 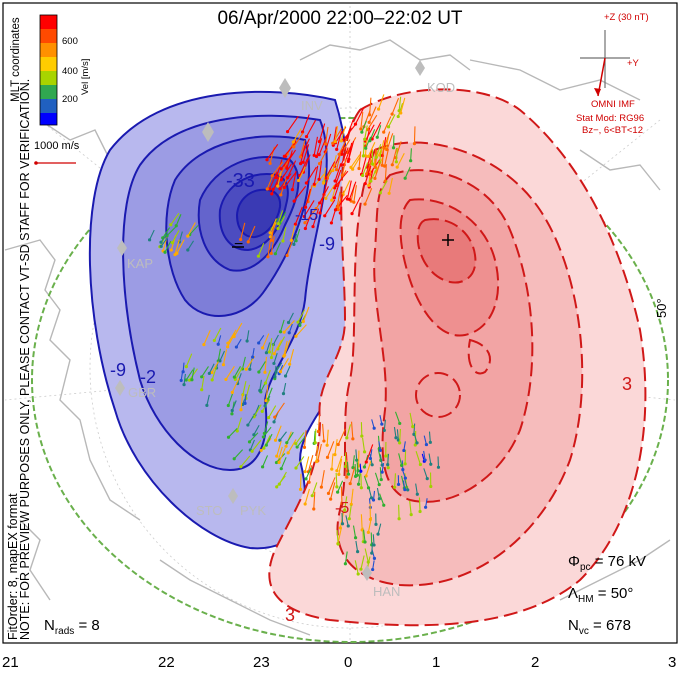 I want to click on vector-count: Nvc = 678, so click(x=599, y=627).